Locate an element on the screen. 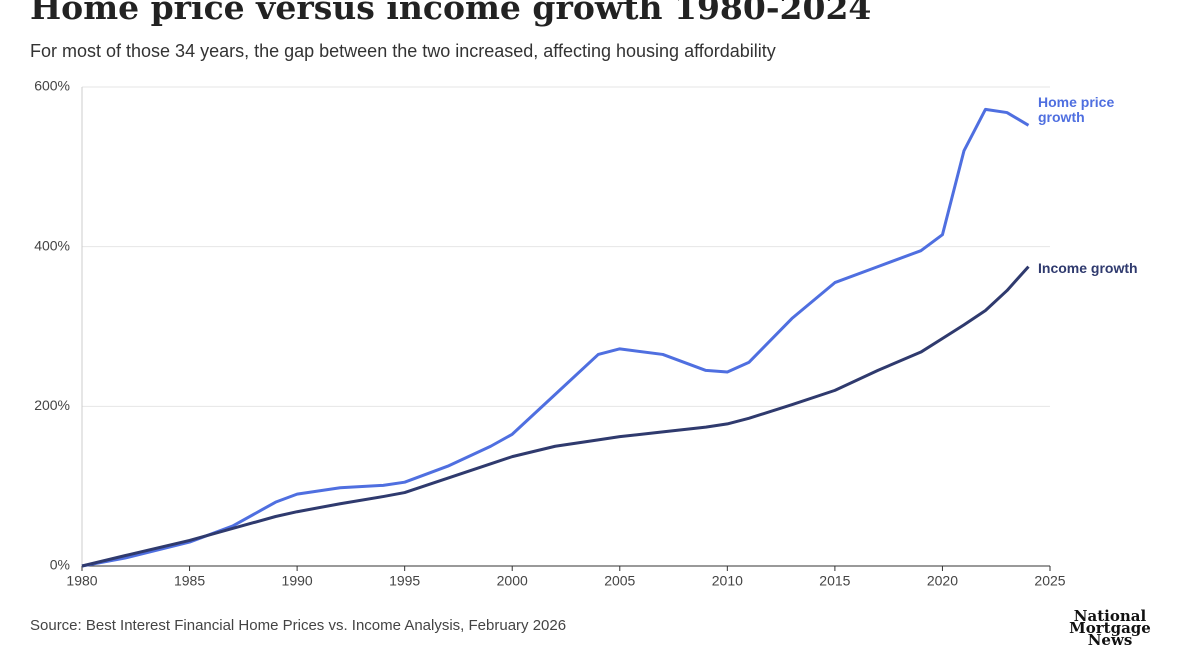  y-tick-label: 0% is located at coordinates (60, 565).